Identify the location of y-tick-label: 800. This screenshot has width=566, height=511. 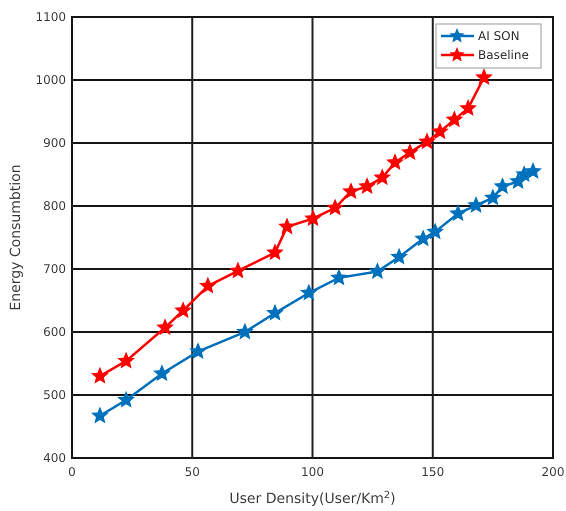
(54, 206).